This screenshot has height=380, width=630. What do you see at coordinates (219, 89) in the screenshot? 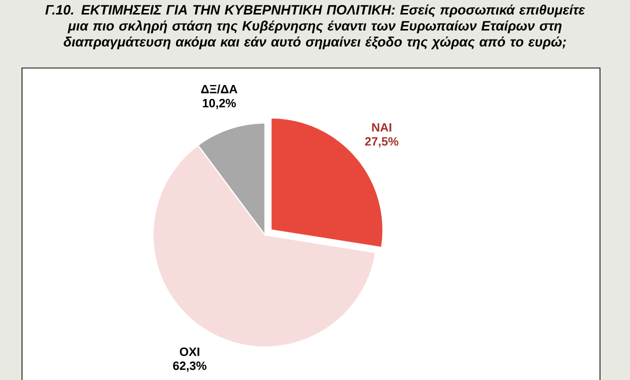
I see `slice-label: ΔΞ/ΔΑ` at bounding box center [219, 89].